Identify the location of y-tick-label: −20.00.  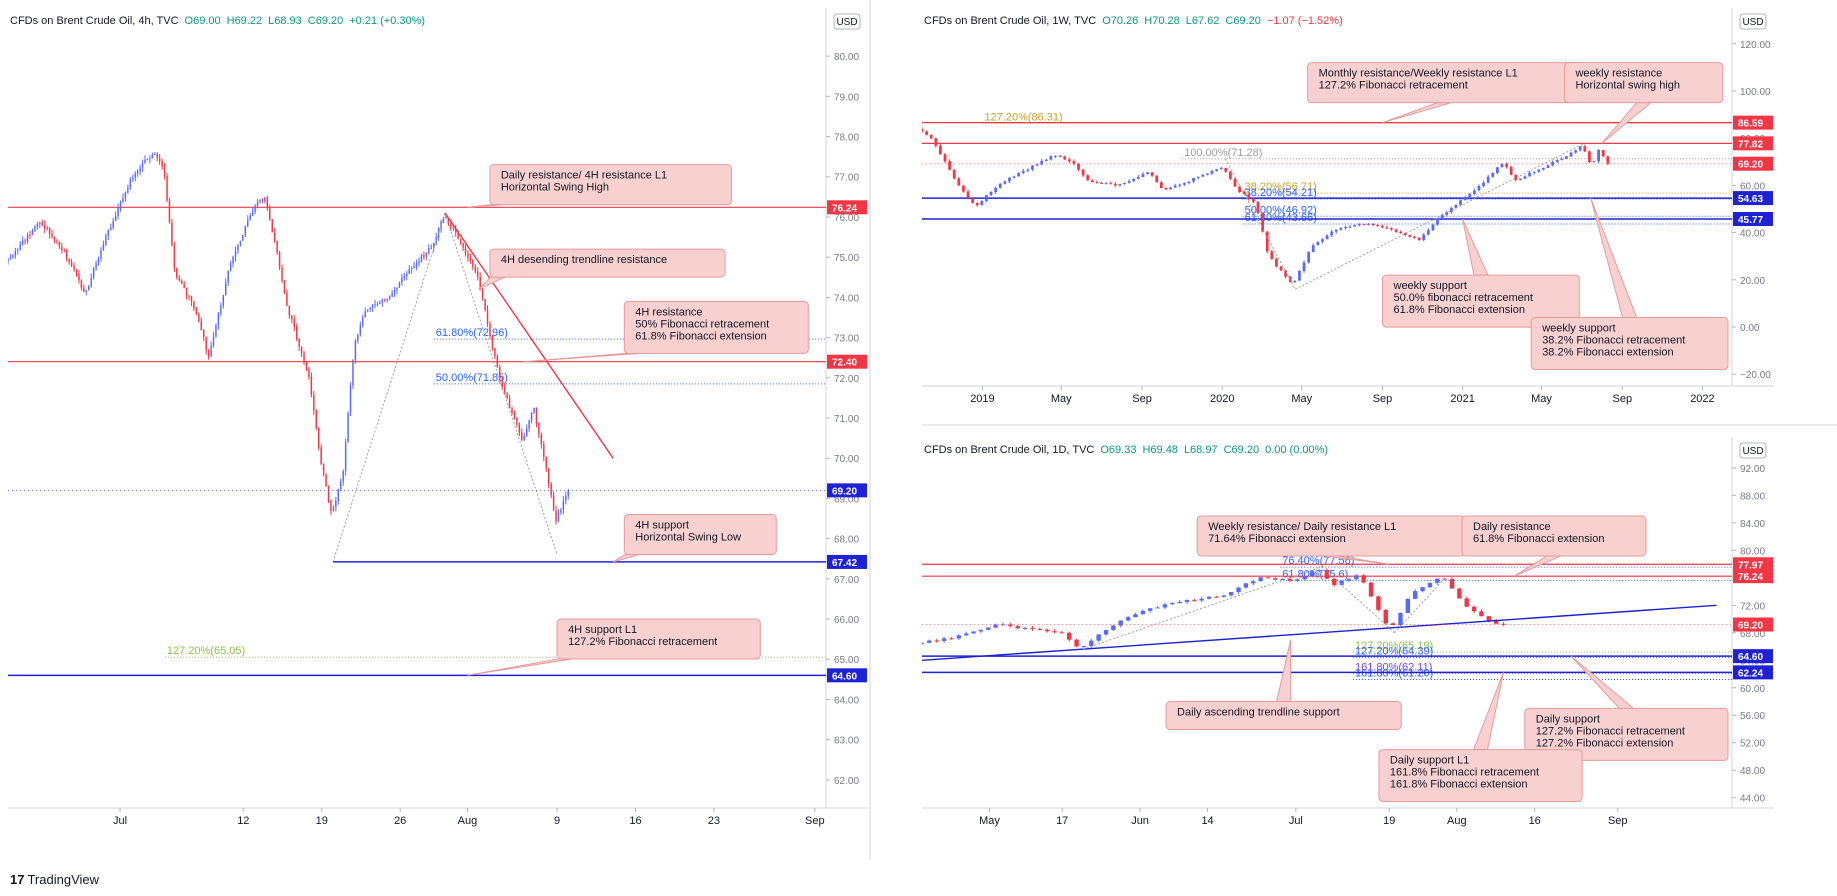
(1755, 375).